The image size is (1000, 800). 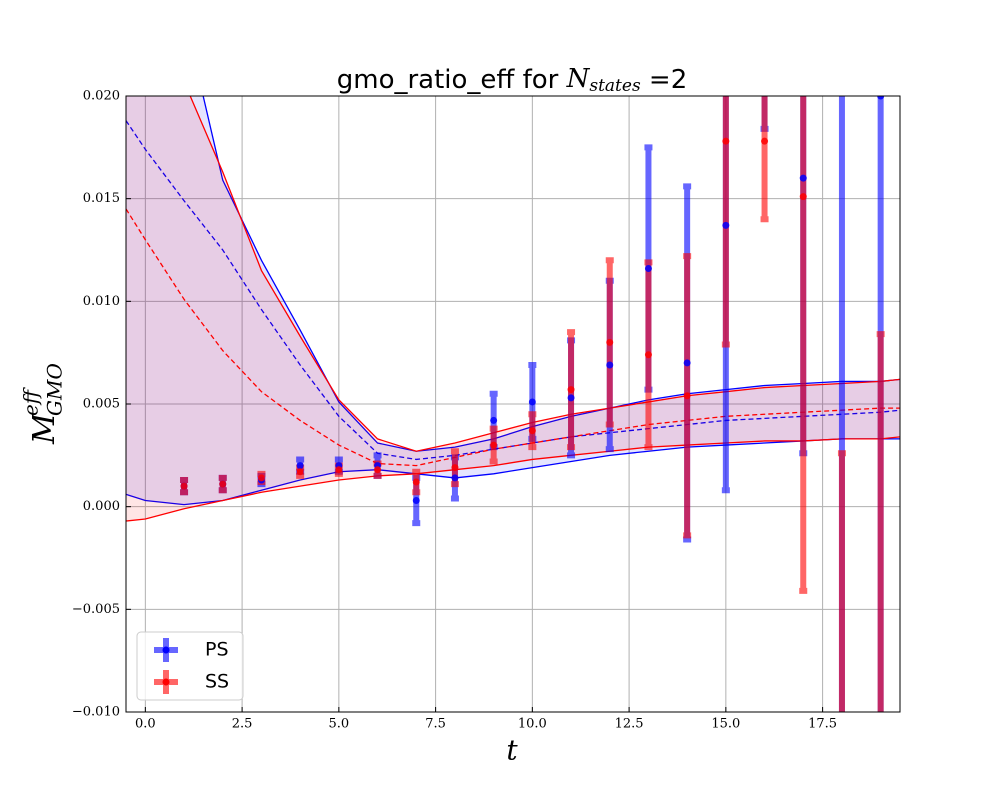 What do you see at coordinates (55, 389) in the screenshot?
I see `y-label-sub: GMO` at bounding box center [55, 389].